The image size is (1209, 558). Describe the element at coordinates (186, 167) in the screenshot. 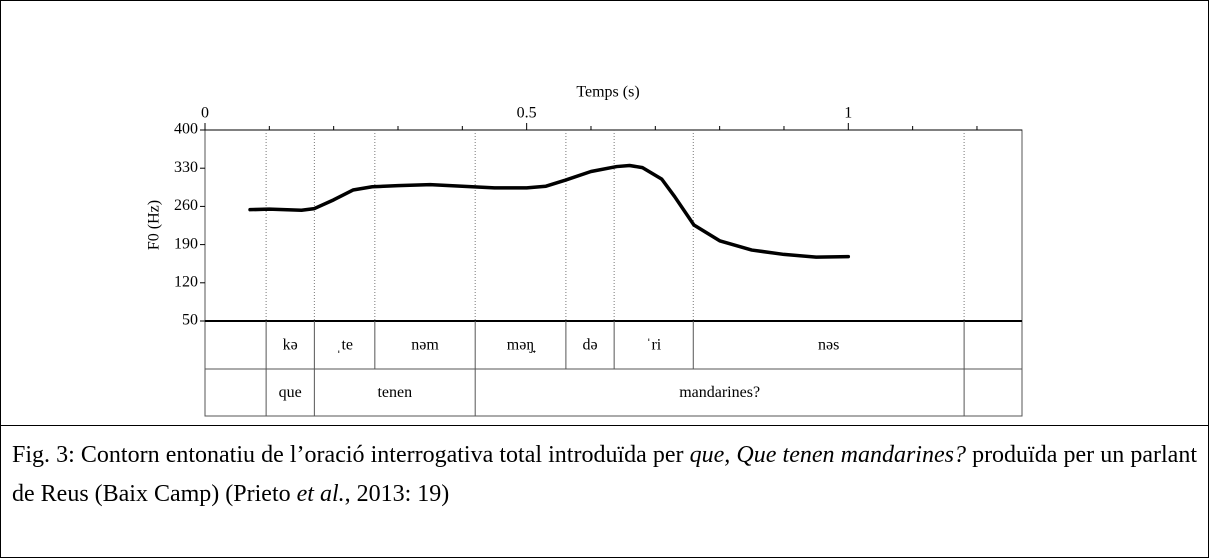

I see `y-tick-label: 330` at that location.